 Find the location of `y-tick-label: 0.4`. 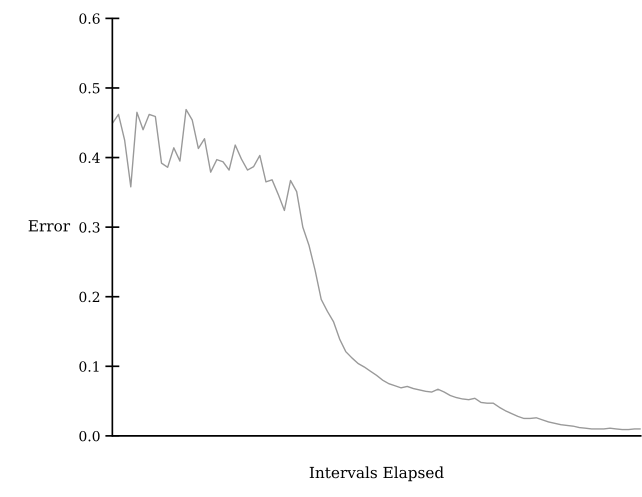

y-tick-label: 0.4 is located at coordinates (89, 158).